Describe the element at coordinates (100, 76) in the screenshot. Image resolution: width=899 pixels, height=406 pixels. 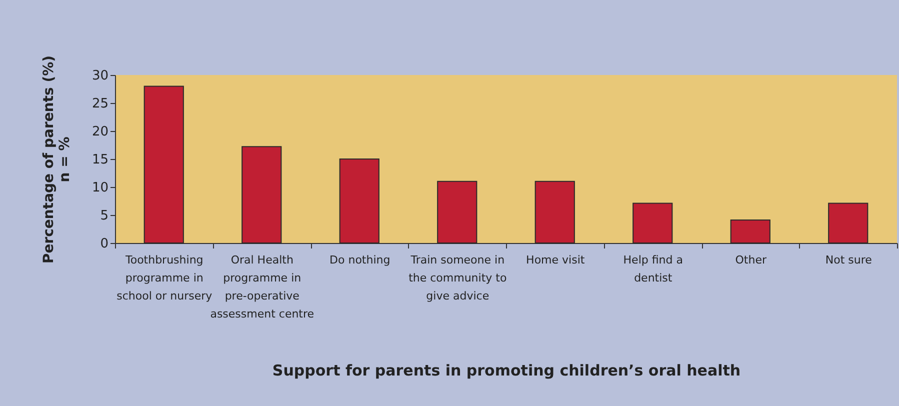
I see `y-tick-label: 30` at that location.